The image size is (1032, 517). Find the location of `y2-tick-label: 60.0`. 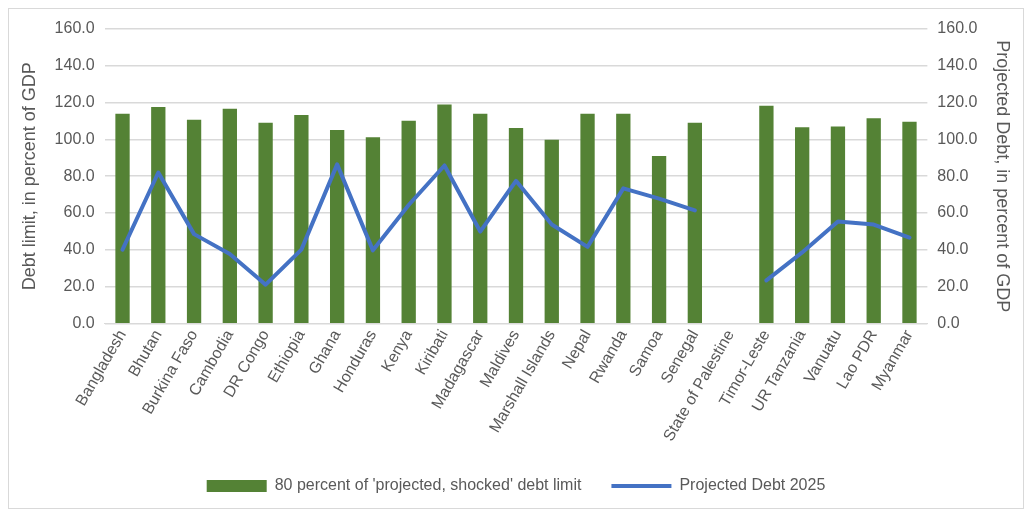

y2-tick-label: 60.0 is located at coordinates (953, 212).